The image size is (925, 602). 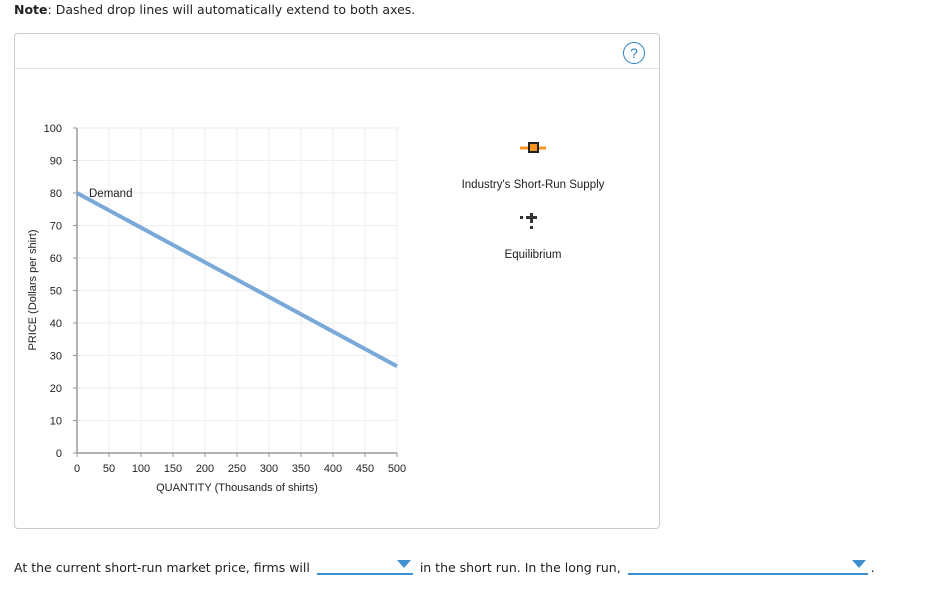 I want to click on y-tick-label: 70, so click(x=56, y=227).